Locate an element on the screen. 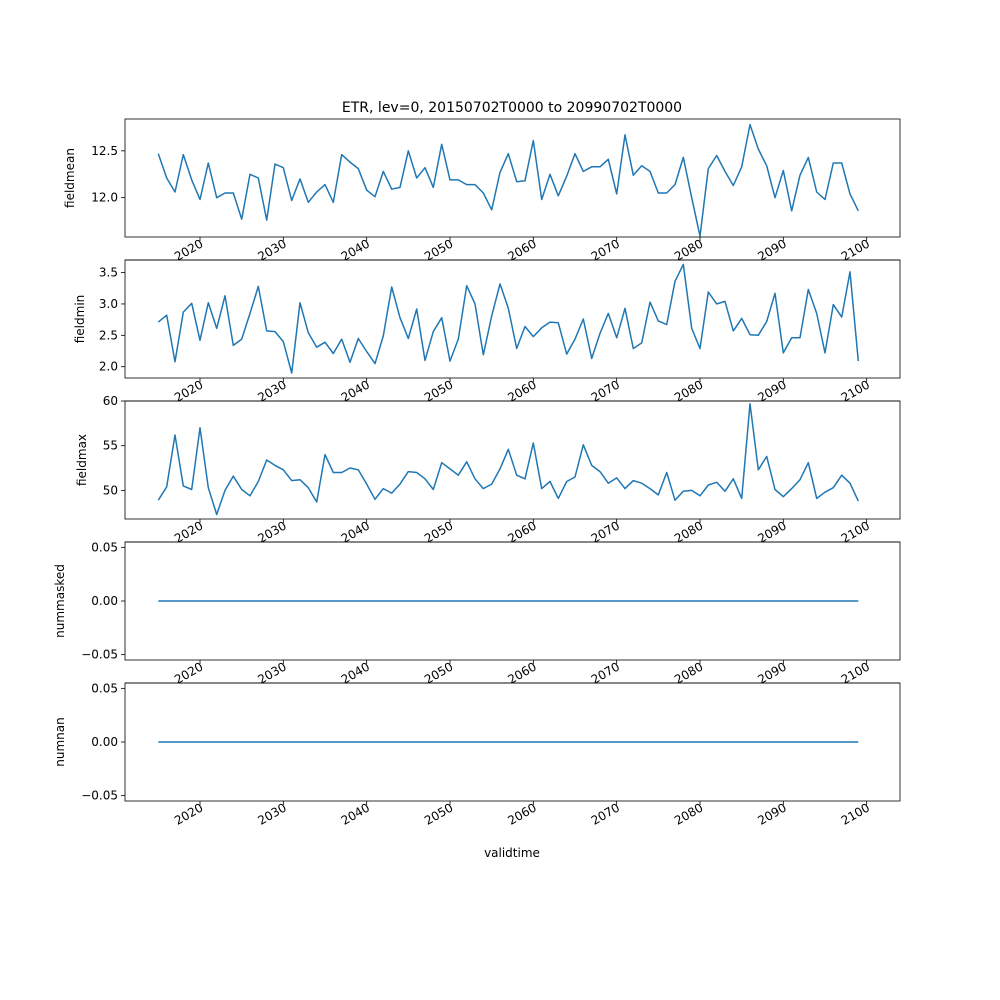 The width and height of the screenshot is (1000, 1000). series-line-fieldmean is located at coordinates (508, 180).